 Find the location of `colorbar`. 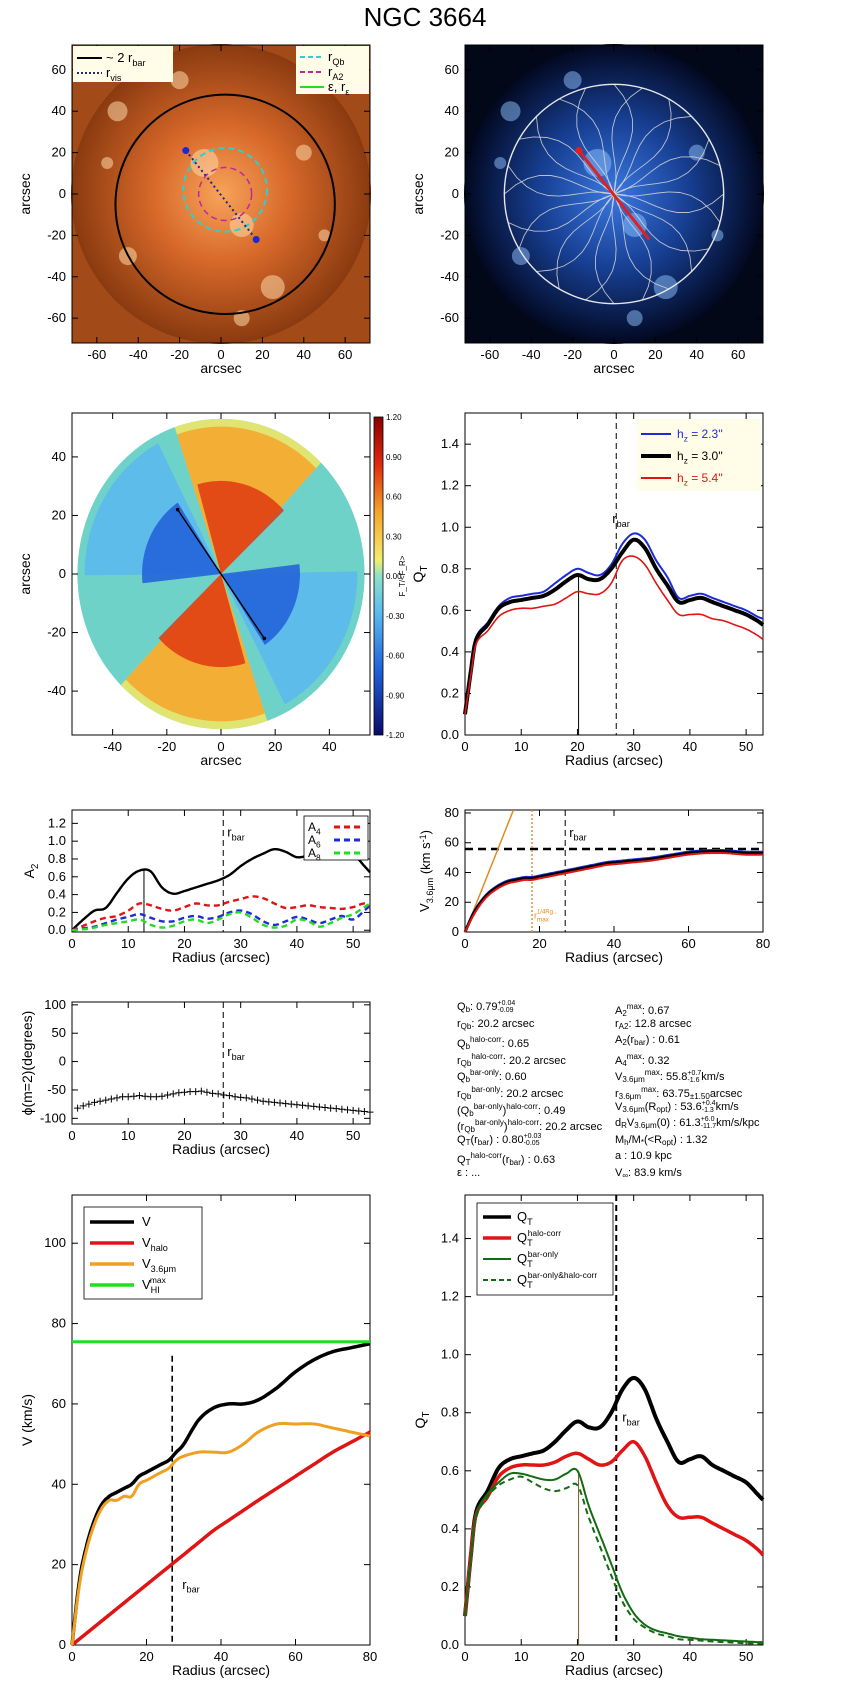

colorbar is located at coordinates (378, 576).